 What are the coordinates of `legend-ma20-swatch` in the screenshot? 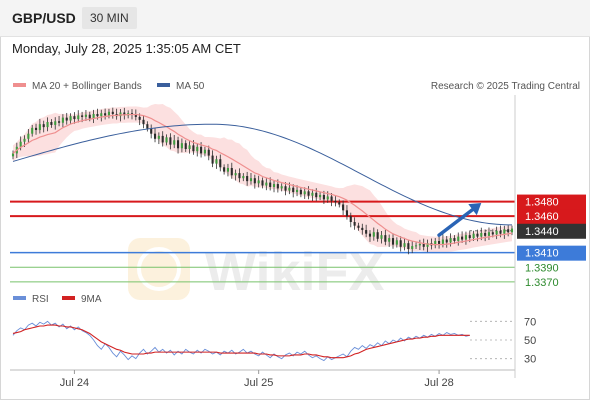 It's located at (19, 85).